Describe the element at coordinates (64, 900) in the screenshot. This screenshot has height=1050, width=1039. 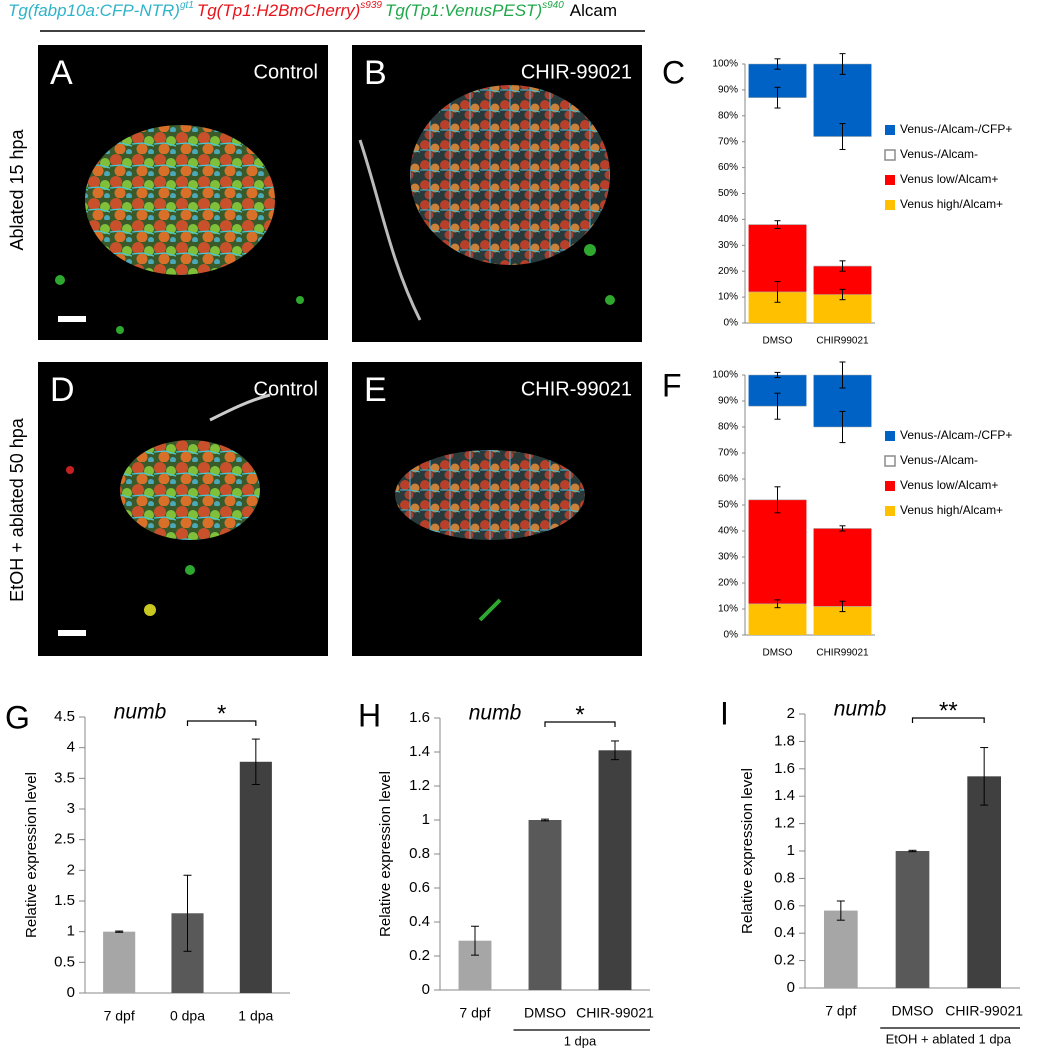
I see `y-tick-label: 1.5` at that location.